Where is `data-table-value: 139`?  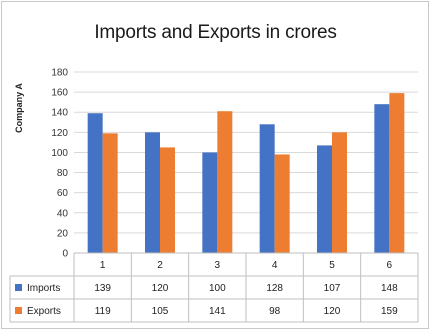
data-table-value: 139 is located at coordinates (102, 288).